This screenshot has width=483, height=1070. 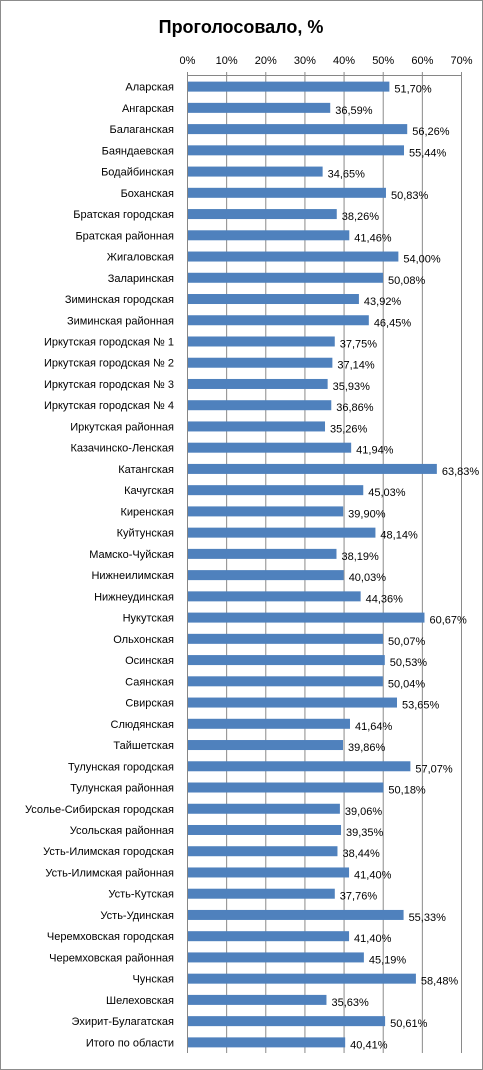 I want to click on category-label: Боханская, so click(x=147, y=194).